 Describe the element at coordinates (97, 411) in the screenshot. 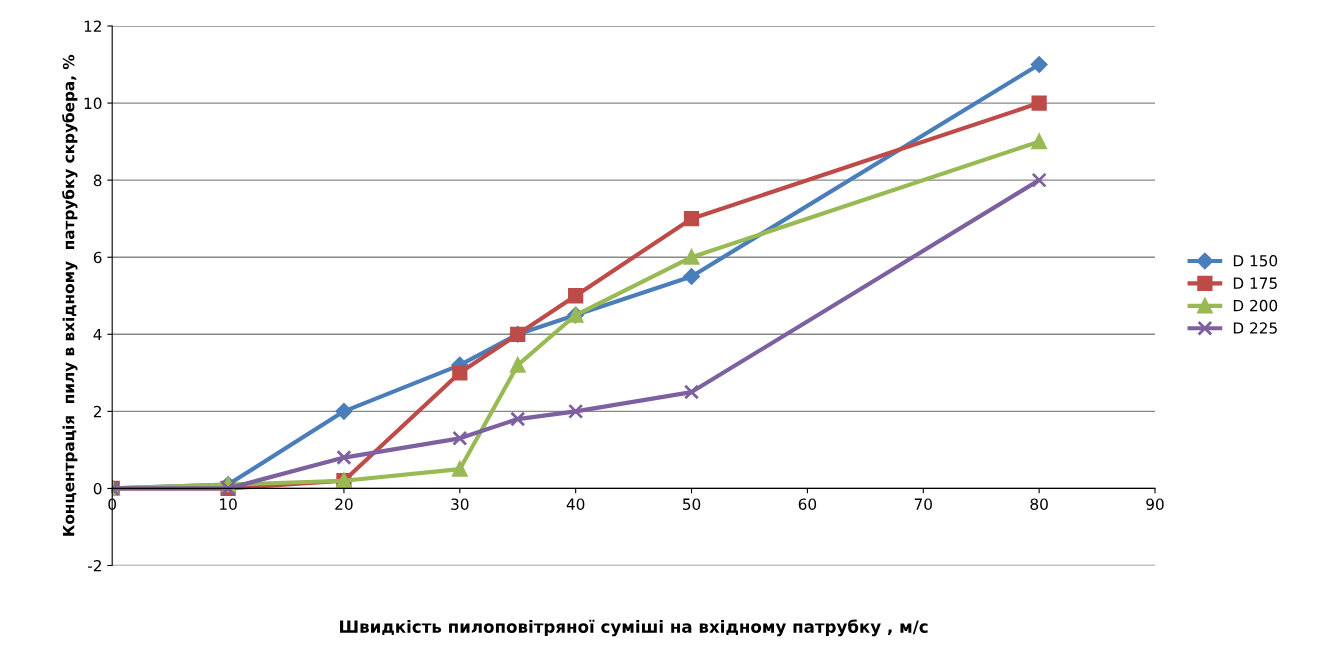

I see `y-tick-label: 2` at that location.